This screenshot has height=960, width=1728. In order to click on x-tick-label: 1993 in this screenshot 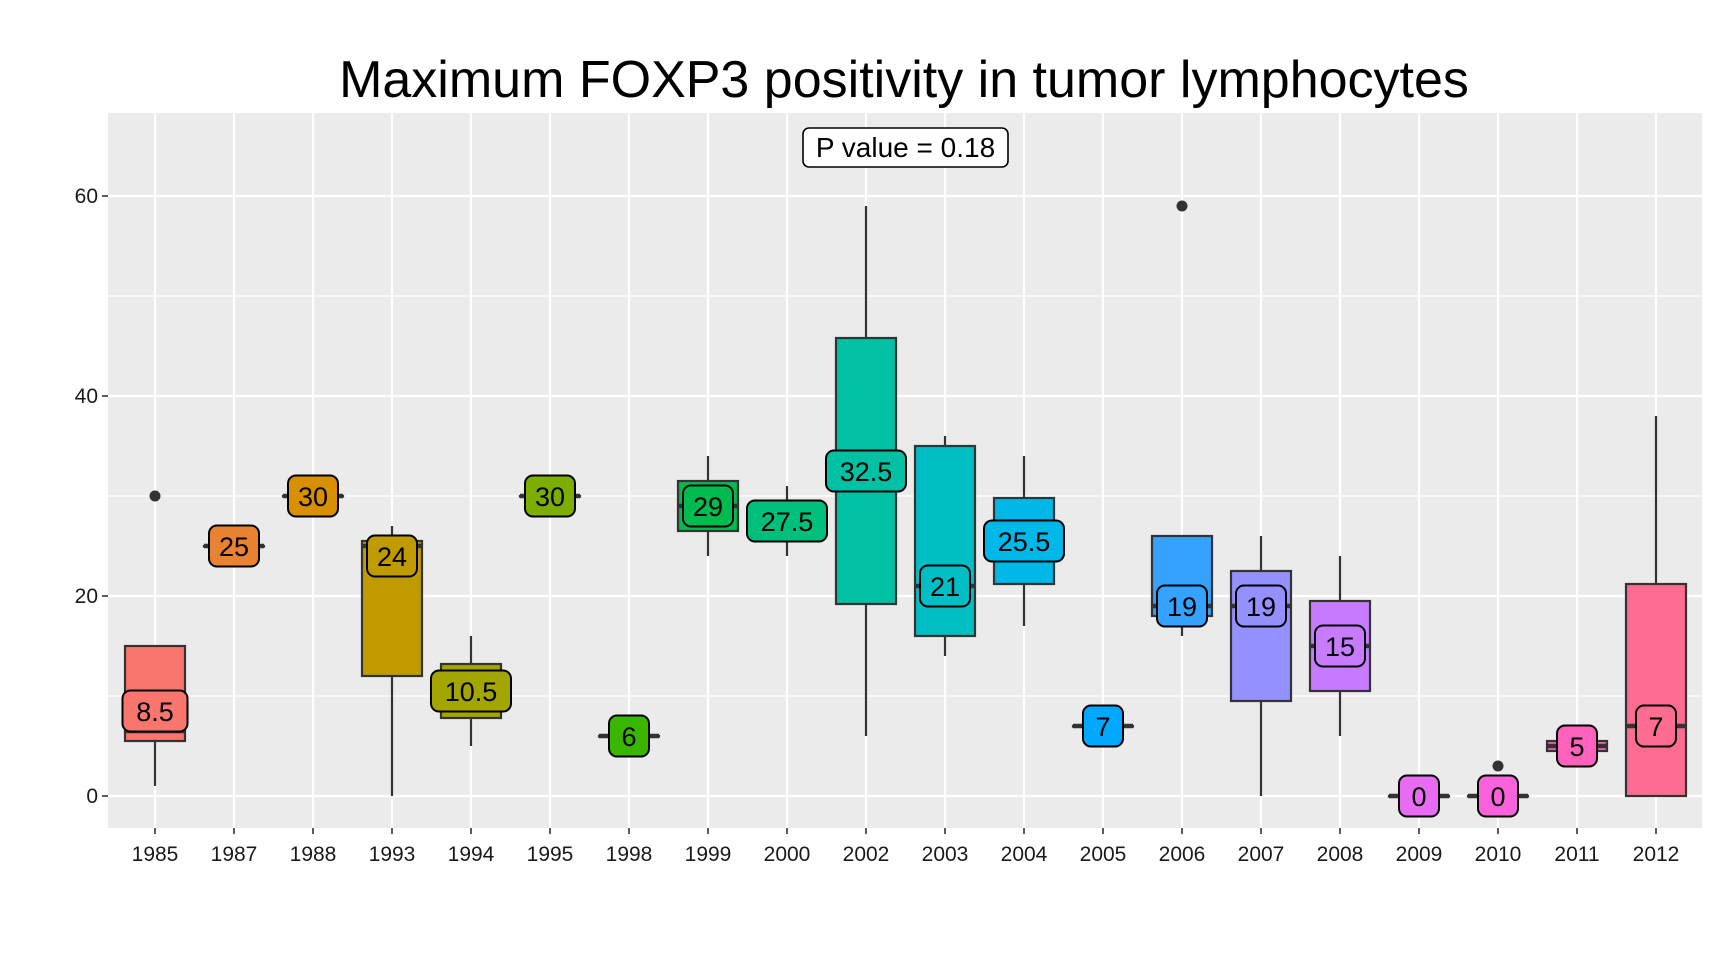, I will do `click(392, 854)`.